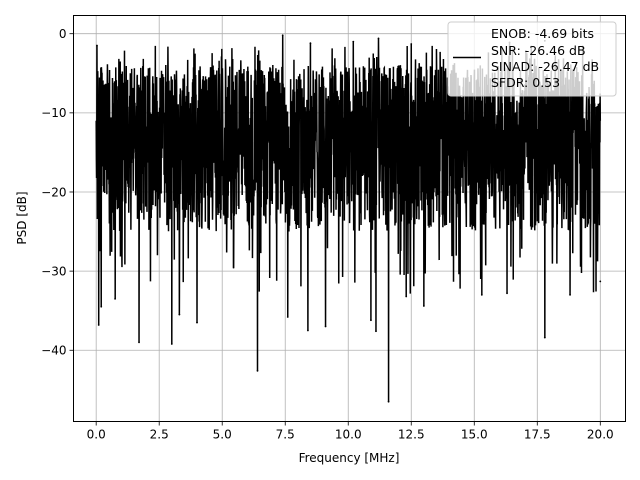 The height and width of the screenshot is (480, 640). Describe the element at coordinates (525, 82) in the screenshot. I see `legend-entry-sfdr: SFDR: 0.53` at that location.